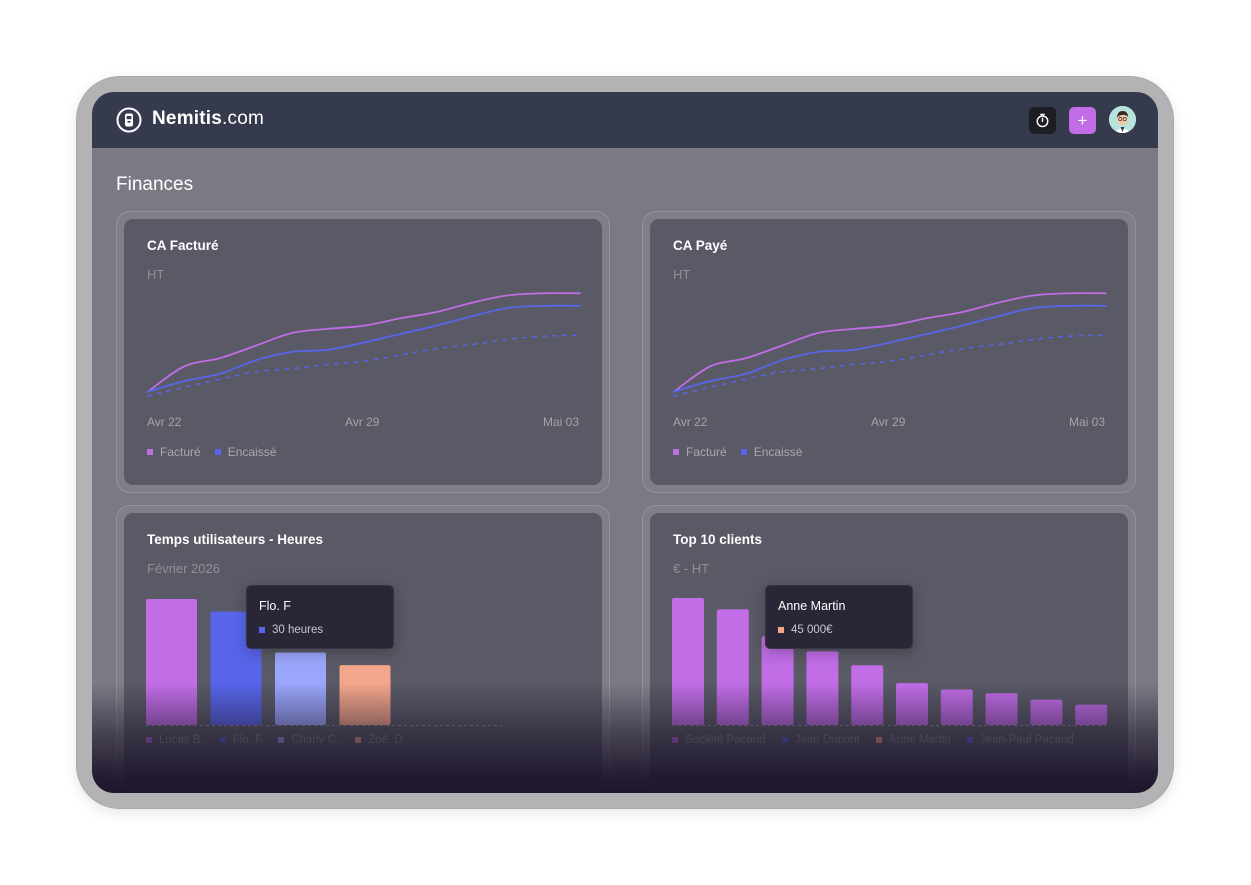 The height and width of the screenshot is (885, 1251). I want to click on legend-item-charly: Charly C., so click(308, 740).